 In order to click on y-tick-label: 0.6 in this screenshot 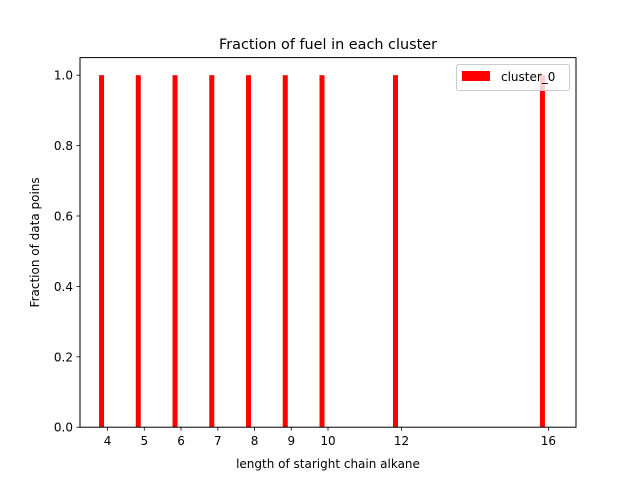, I will do `click(63, 217)`.